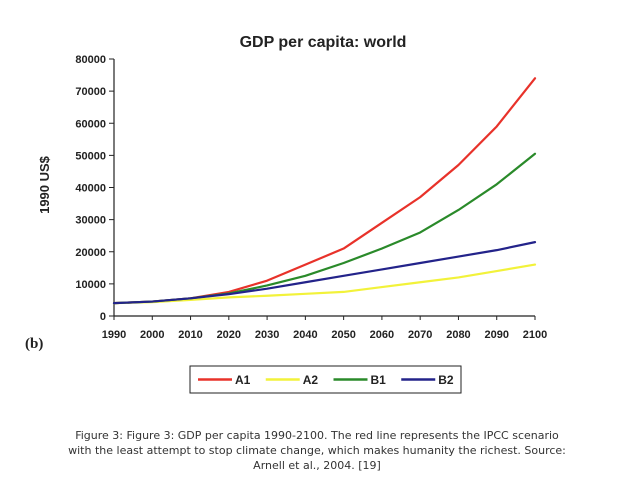 The image size is (634, 483). I want to click on y-tick-label: 50000, so click(90, 156).